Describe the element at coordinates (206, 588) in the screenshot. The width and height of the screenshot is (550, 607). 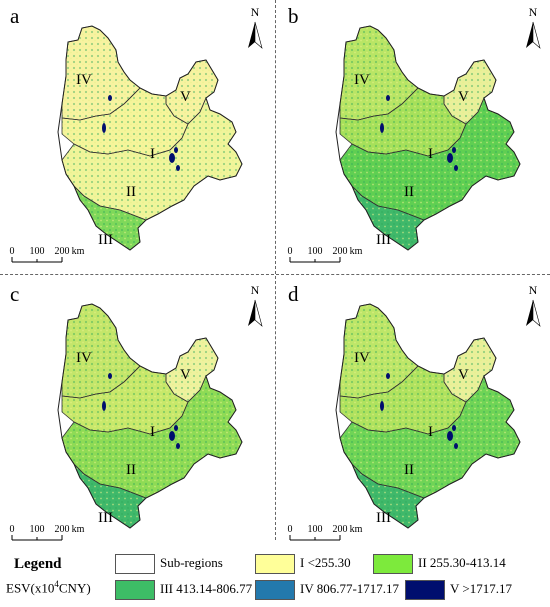
I see `legend-label-class-iii: III 413.14-806.77` at that location.